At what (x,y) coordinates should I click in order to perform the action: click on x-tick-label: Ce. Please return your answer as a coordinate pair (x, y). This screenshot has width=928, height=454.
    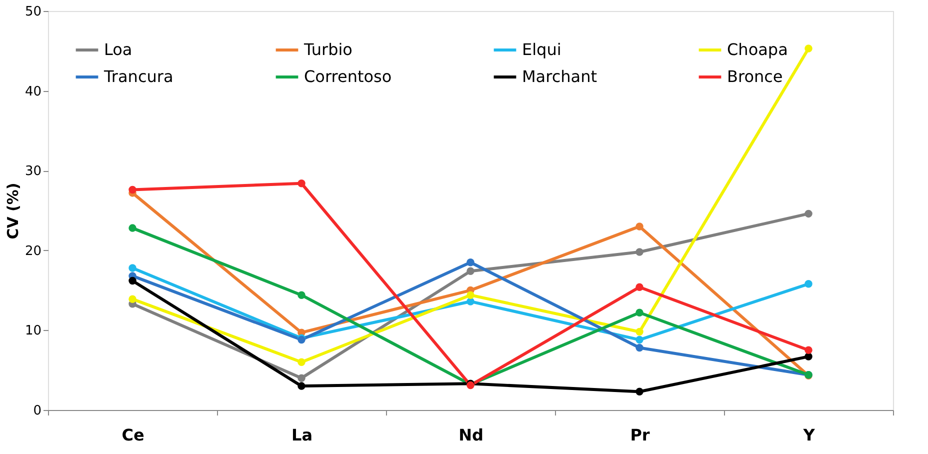
    Looking at the image, I should click on (133, 435).